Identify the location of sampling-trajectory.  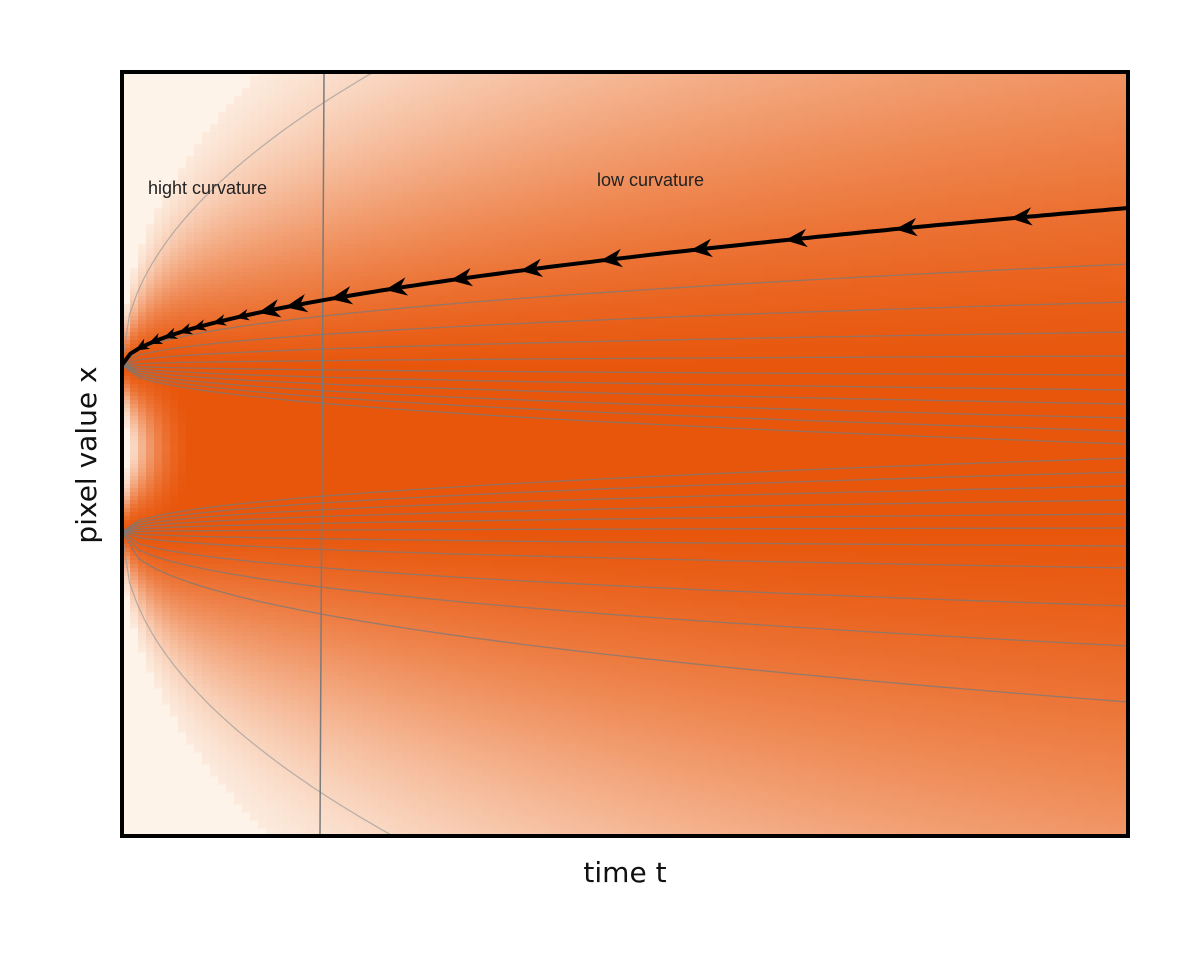
(625, 286).